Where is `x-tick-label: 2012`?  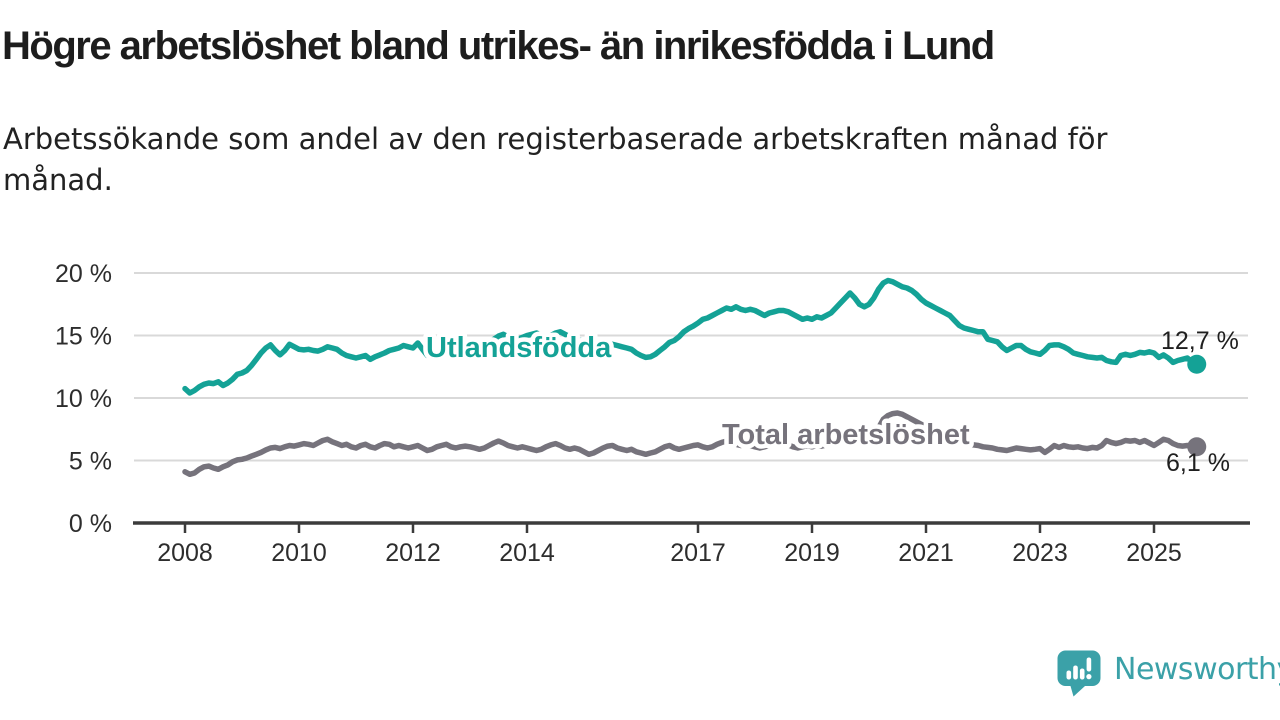 x-tick-label: 2012 is located at coordinates (413, 553).